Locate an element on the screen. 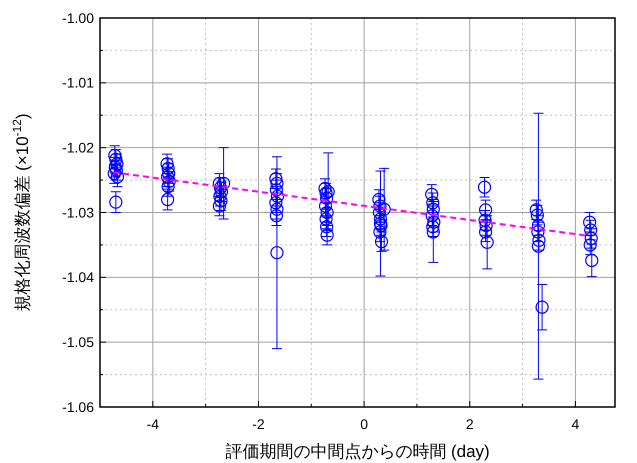 Image resolution: width=637 pixels, height=463 pixels. y-tick-label: -1.06 is located at coordinates (78, 406).